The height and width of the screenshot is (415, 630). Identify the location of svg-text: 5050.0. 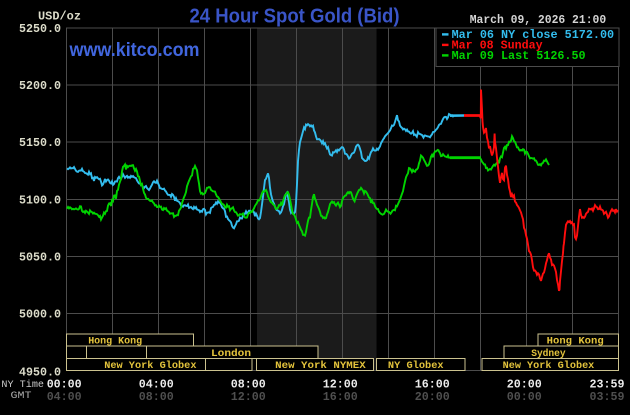
(40, 257).